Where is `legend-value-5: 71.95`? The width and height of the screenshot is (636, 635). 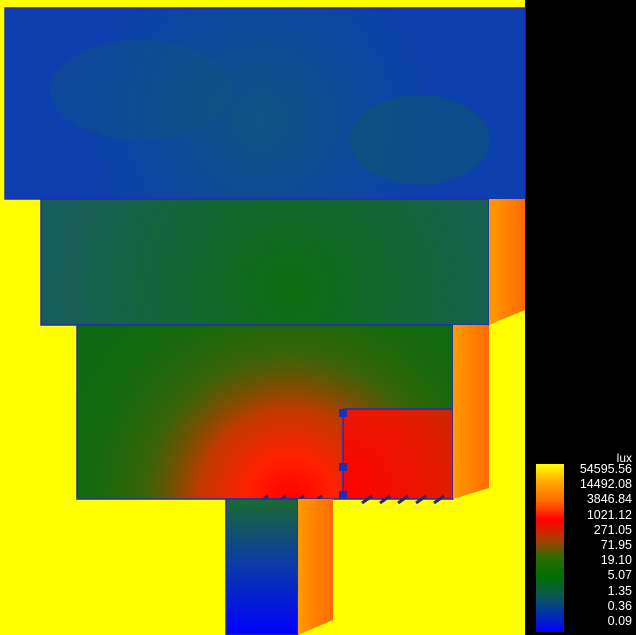
legend-value-5: 71.95 is located at coordinates (616, 544).